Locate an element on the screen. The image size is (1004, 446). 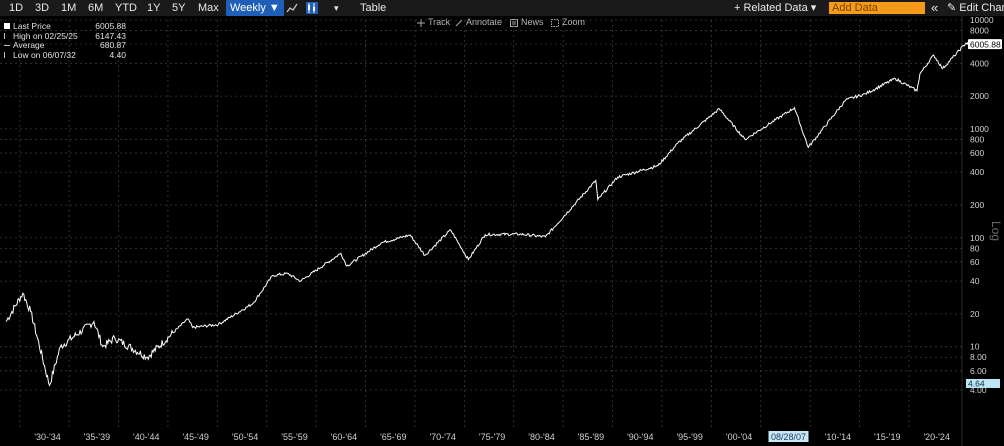
legend-label: Low on 06/07/32 is located at coordinates (44, 54).